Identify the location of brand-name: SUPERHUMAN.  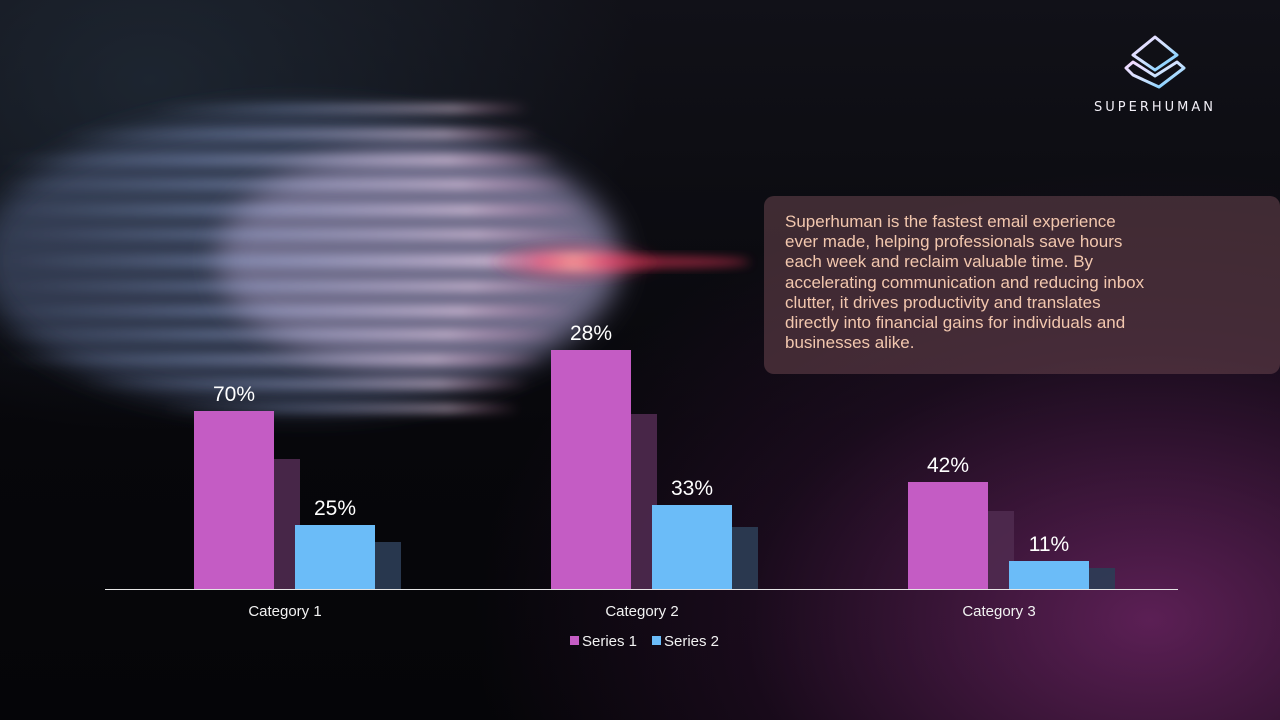
(1155, 107).